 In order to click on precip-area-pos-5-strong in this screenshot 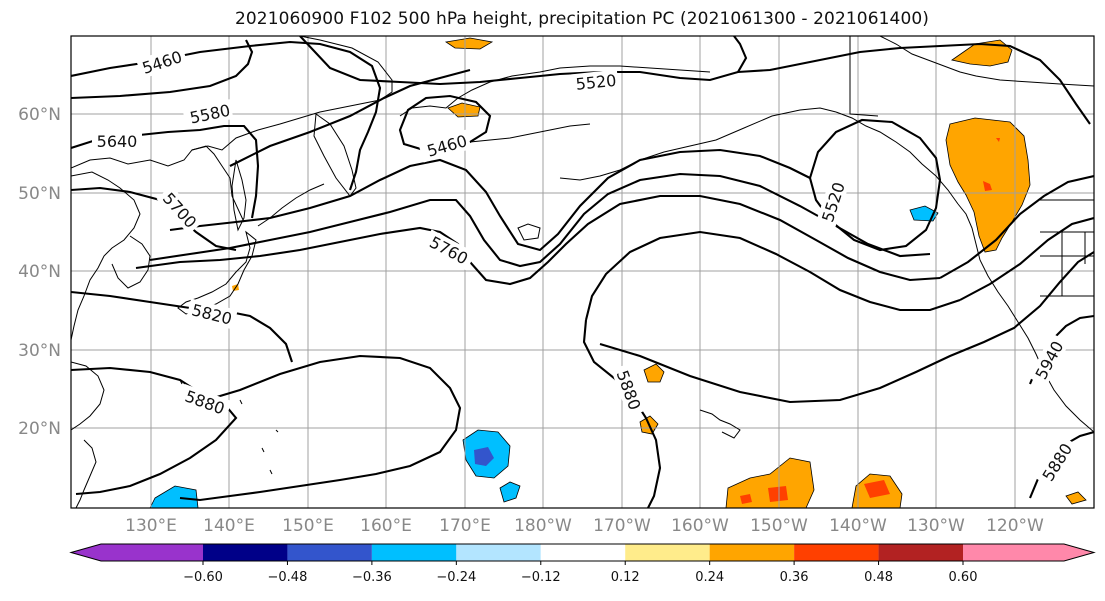, I will do `click(877, 489)`.